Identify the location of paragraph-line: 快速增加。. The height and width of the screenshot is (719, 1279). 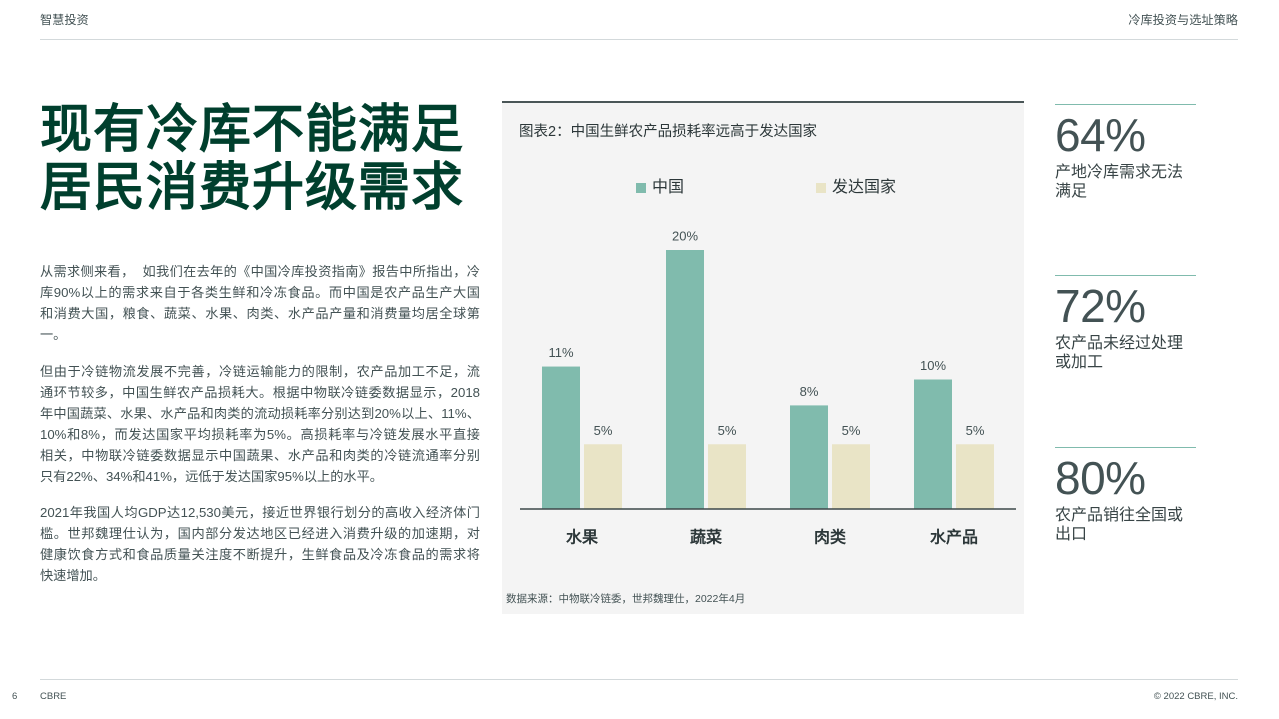
(73, 575).